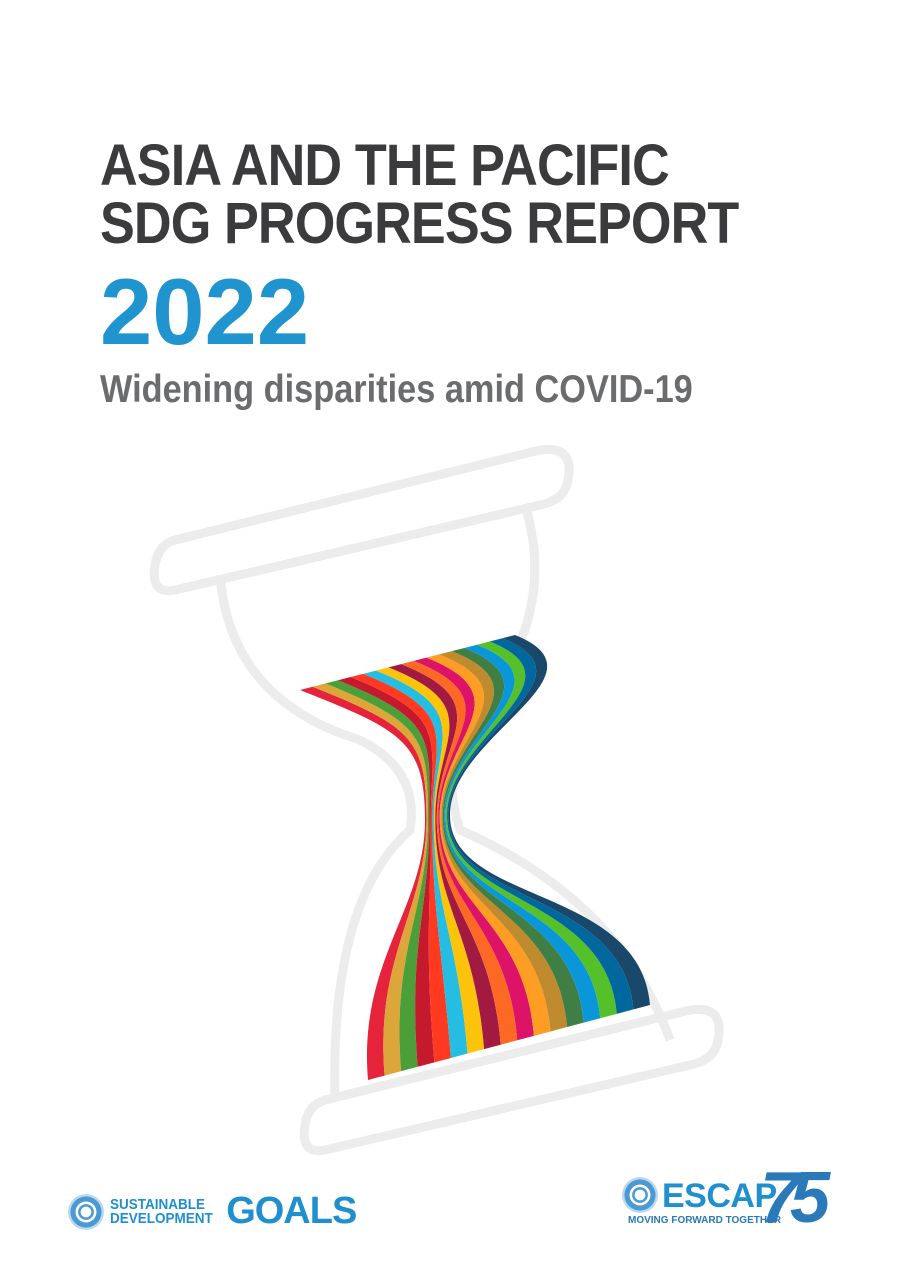 Image resolution: width=900 pixels, height=1282 pixels. What do you see at coordinates (419, 223) in the screenshot?
I see `title-line-2: SDG PROGRESS REPORT` at bounding box center [419, 223].